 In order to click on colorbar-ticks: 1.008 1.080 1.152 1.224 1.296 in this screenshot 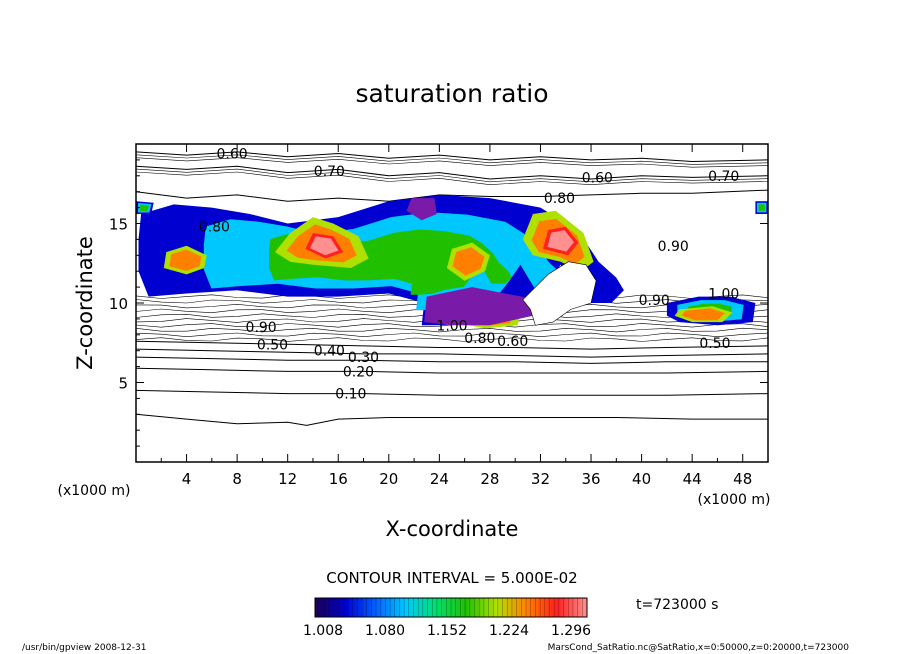, I will do `click(447, 631)`.